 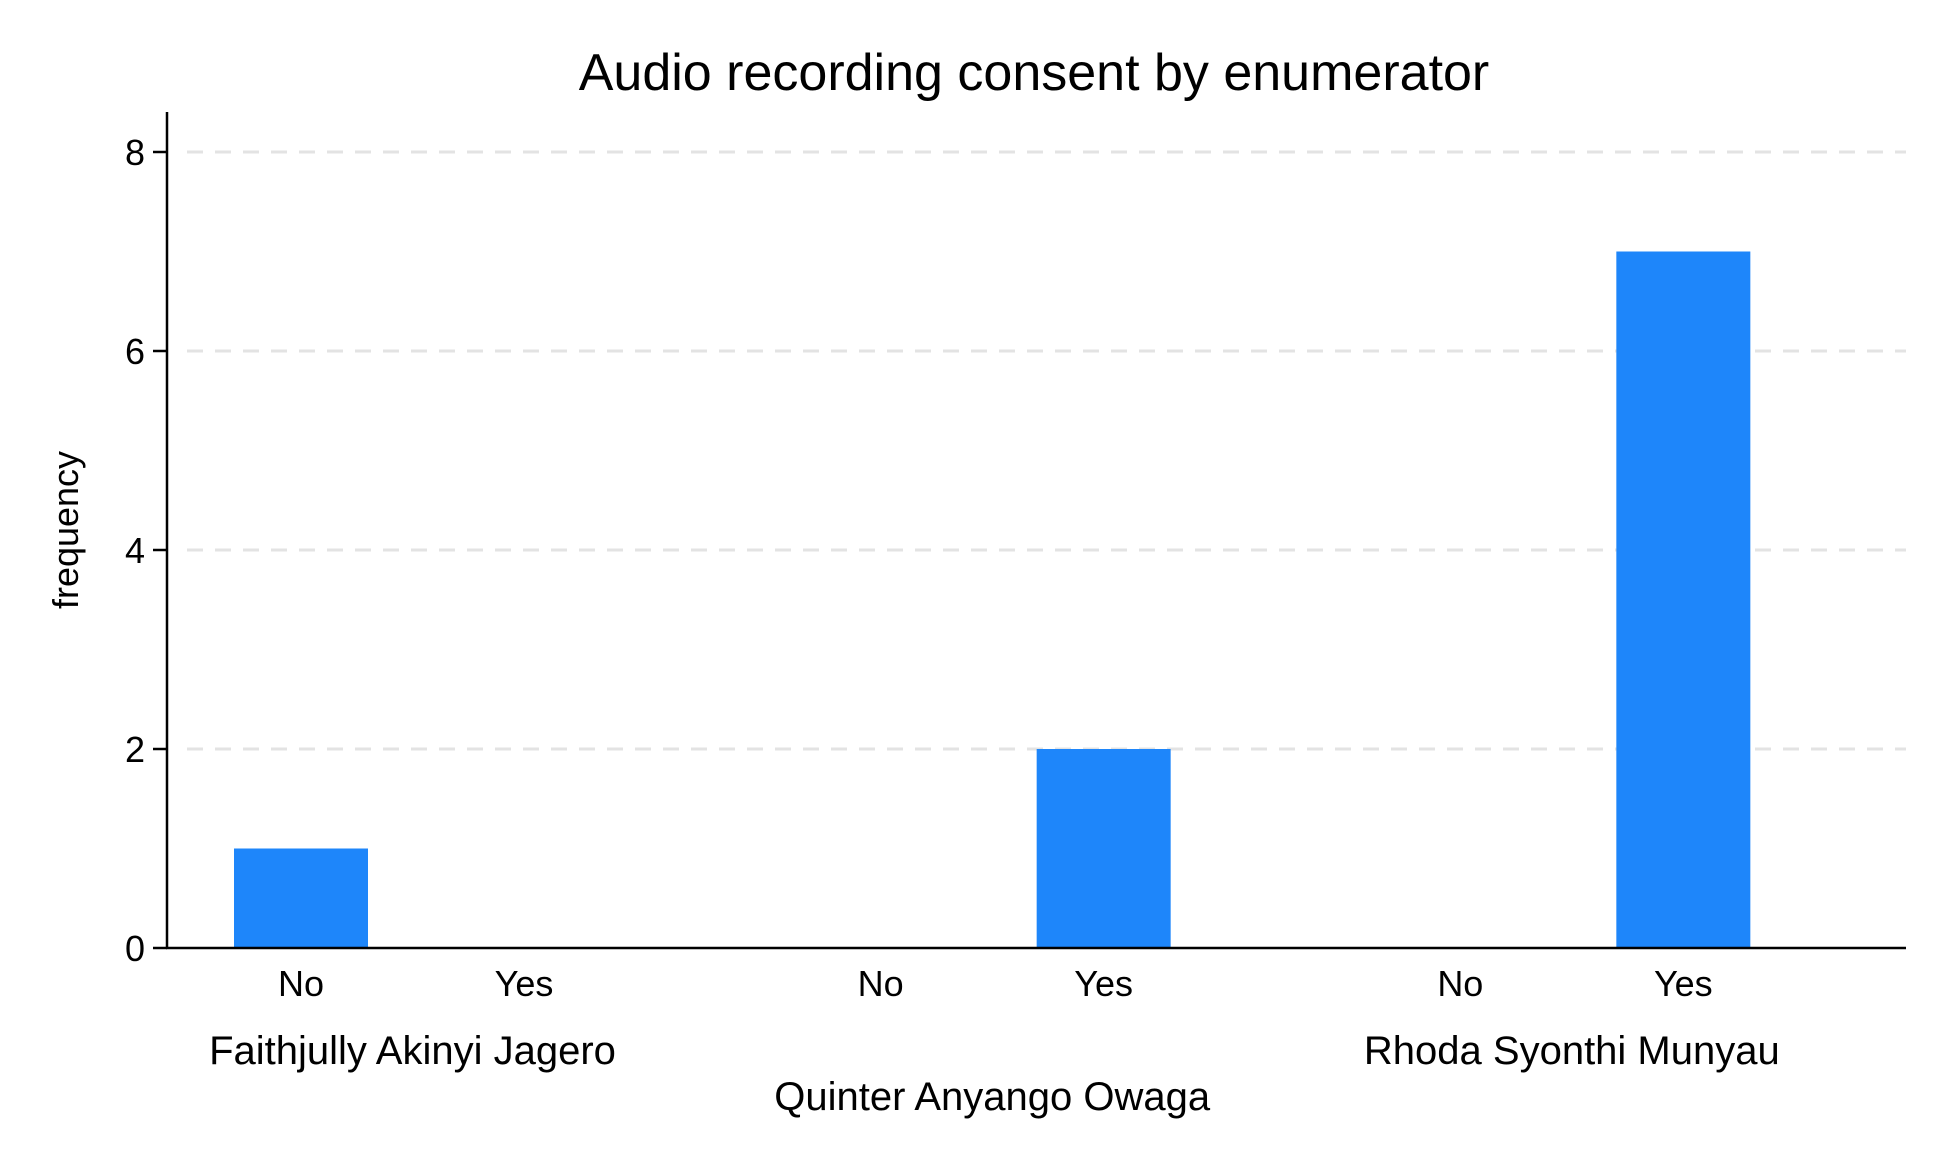 What do you see at coordinates (412, 1051) in the screenshot?
I see `group-label: Faithjully Akinyi Jagero` at bounding box center [412, 1051].